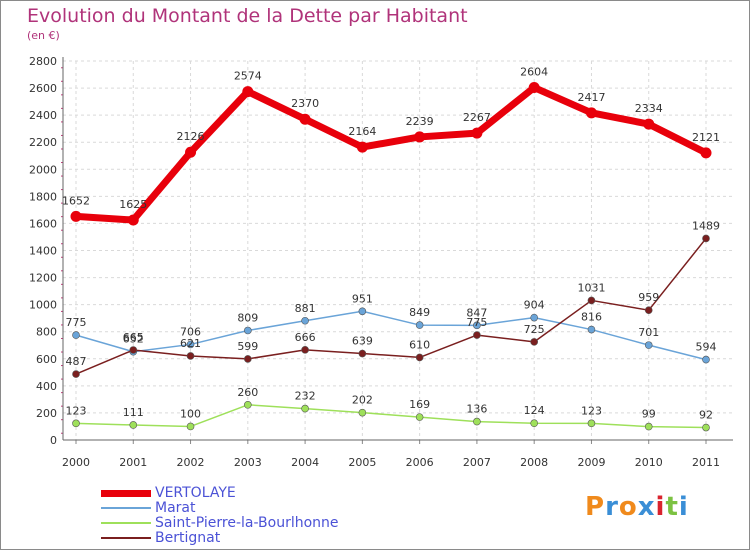 The height and width of the screenshot is (550, 750). Describe the element at coordinates (419, 344) in the screenshot. I see `data-label: 610` at that location.